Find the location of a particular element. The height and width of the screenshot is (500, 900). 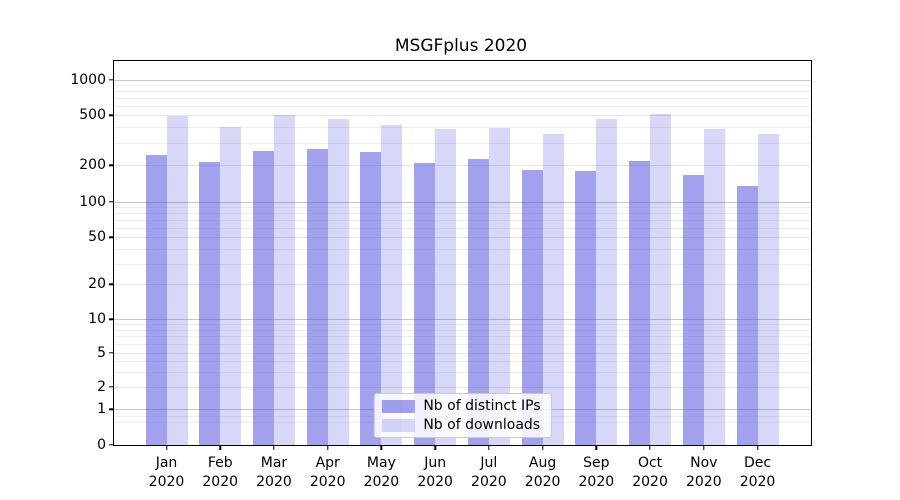

x-axis-tick-label: Mar 2020 is located at coordinates (274, 472).